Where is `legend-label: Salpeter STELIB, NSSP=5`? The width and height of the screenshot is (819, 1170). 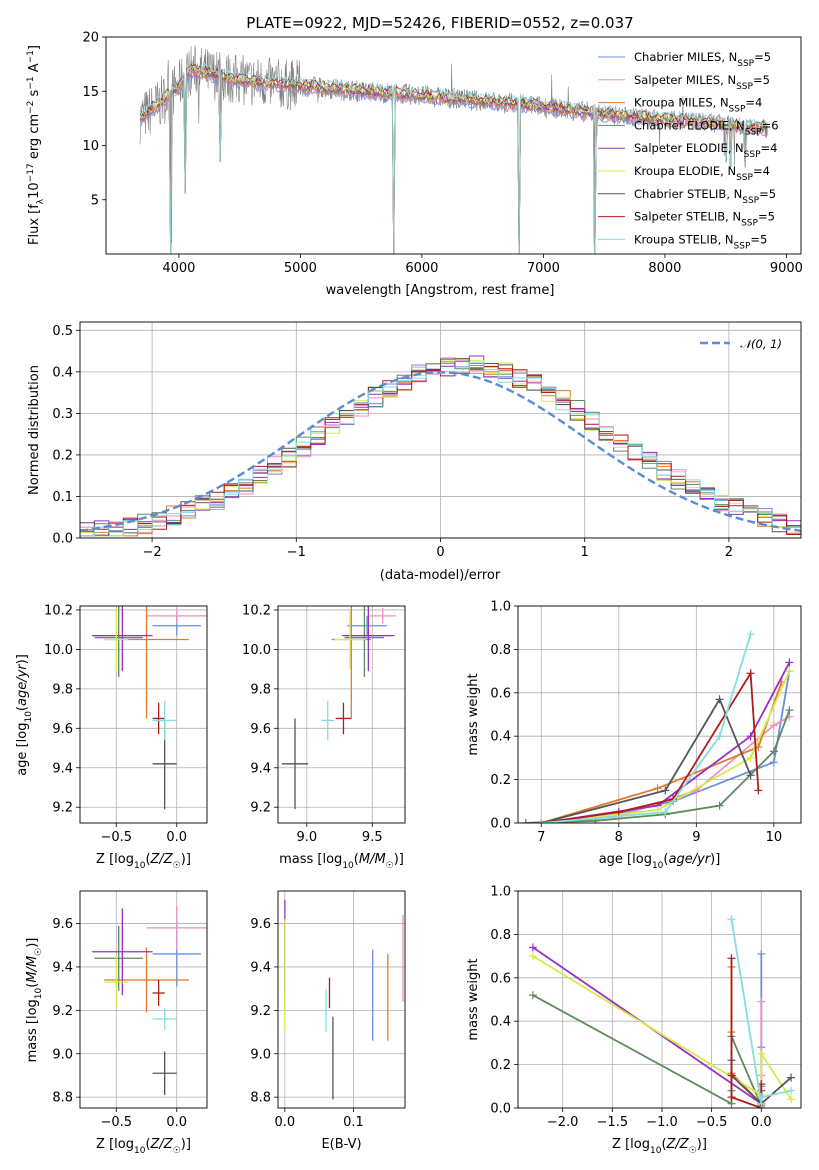 legend-label: Salpeter STELIB, NSSP=5 is located at coordinates (704, 219).